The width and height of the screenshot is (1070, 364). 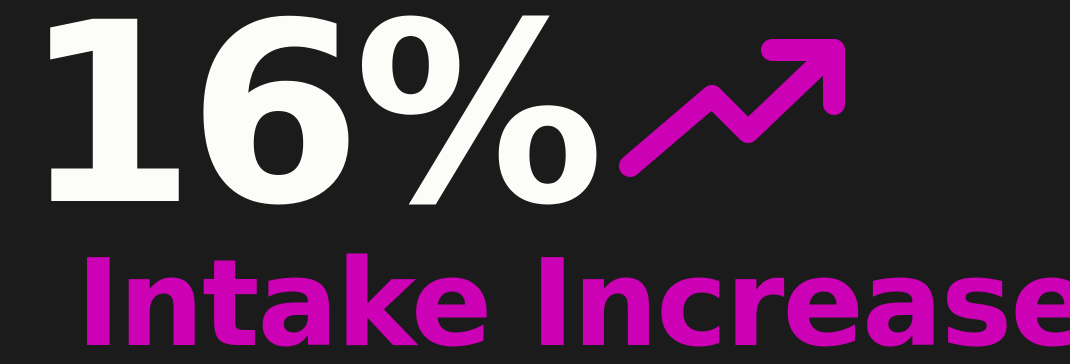 I want to click on trend-line, so click(x=732, y=108).